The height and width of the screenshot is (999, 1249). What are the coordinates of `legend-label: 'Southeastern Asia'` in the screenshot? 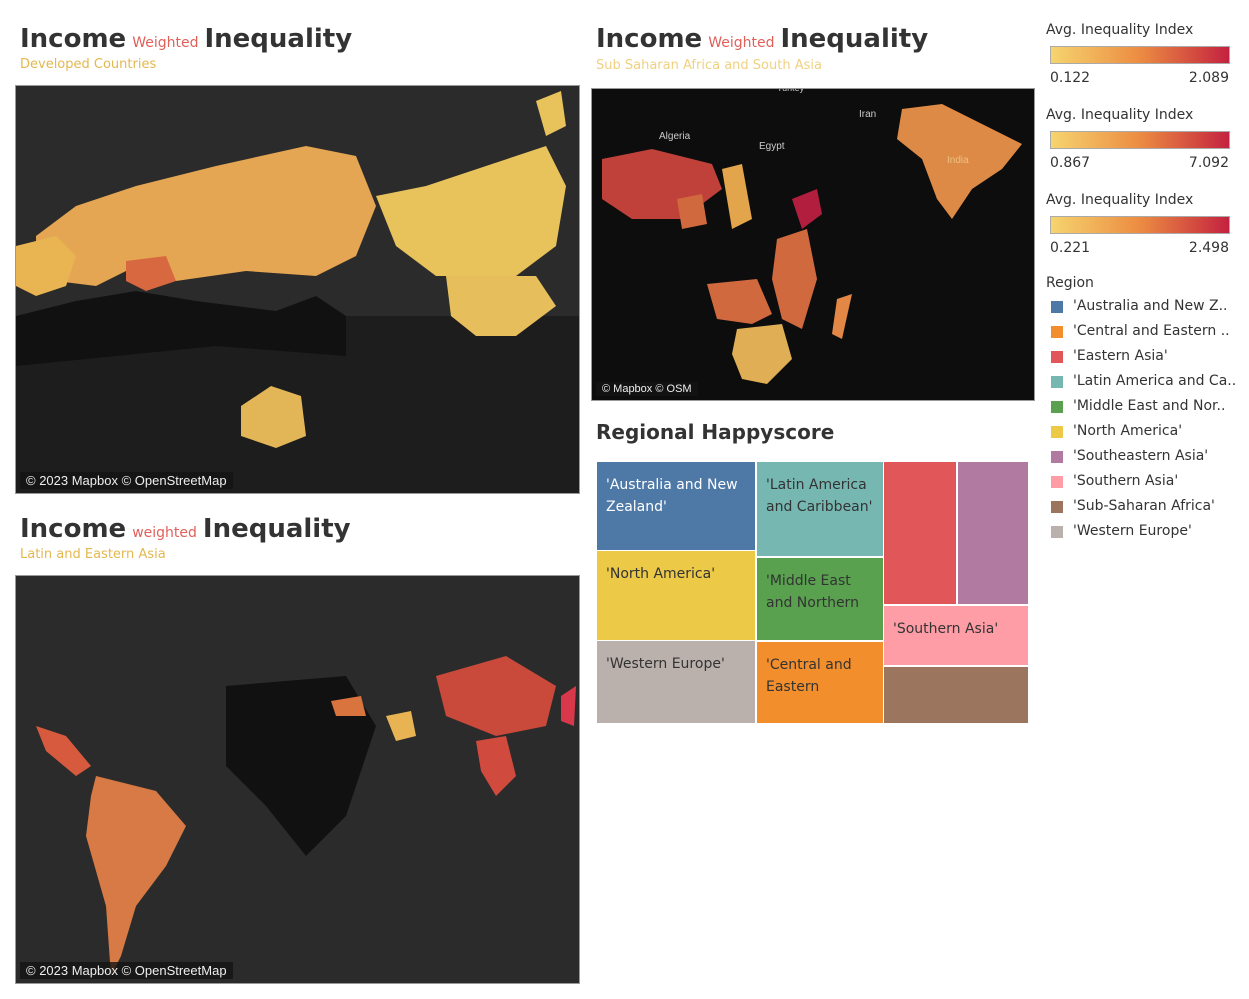 It's located at (1141, 456).